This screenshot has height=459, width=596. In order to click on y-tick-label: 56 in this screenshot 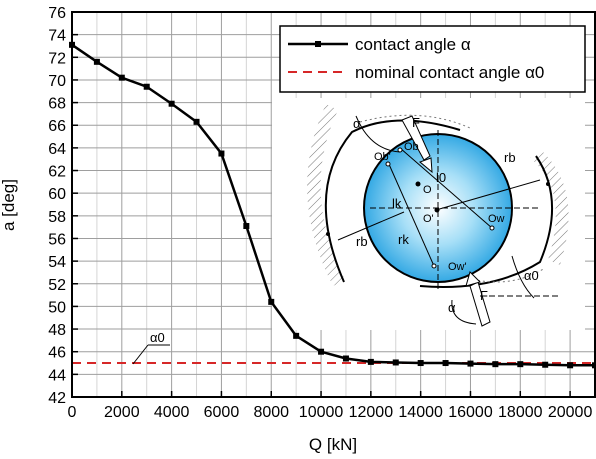, I will do `click(57, 239)`.